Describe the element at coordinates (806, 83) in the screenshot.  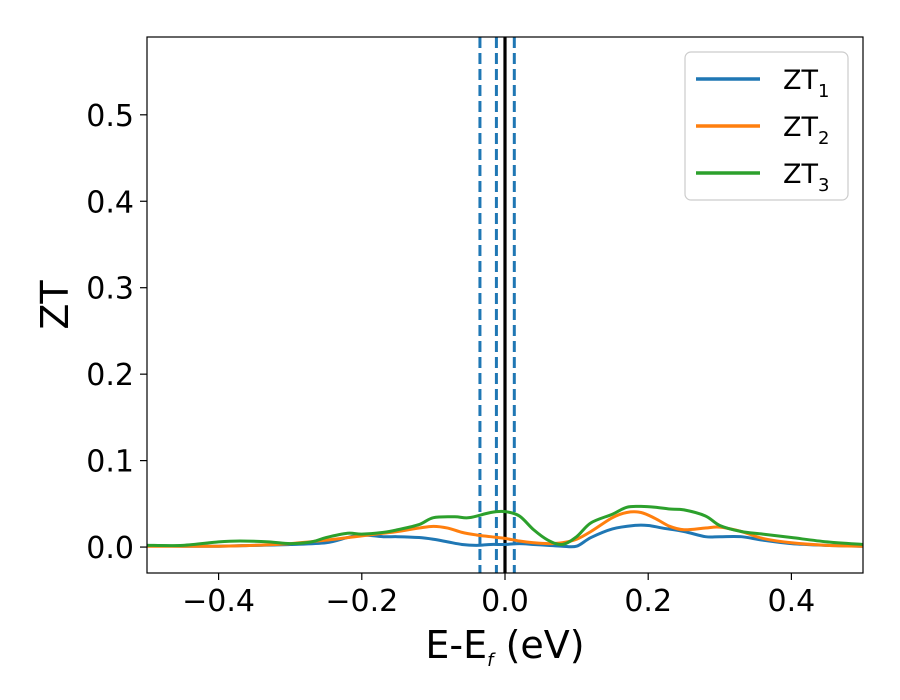
I see `legend-label-zt1: ZT1` at that location.